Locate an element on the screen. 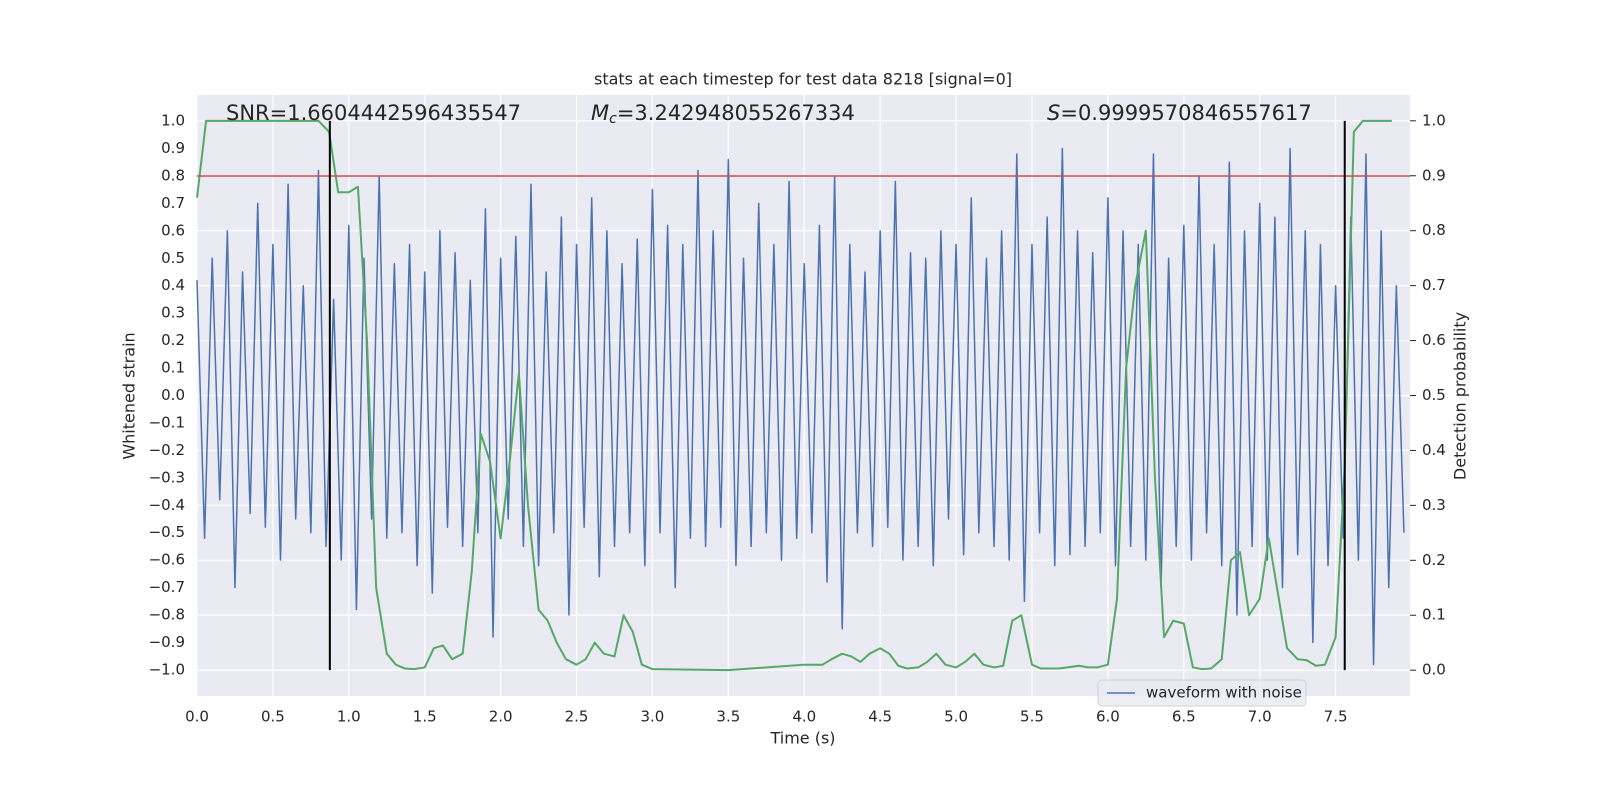 This screenshot has width=1600, height=800. x-axis-label: Time (s) is located at coordinates (802, 738).